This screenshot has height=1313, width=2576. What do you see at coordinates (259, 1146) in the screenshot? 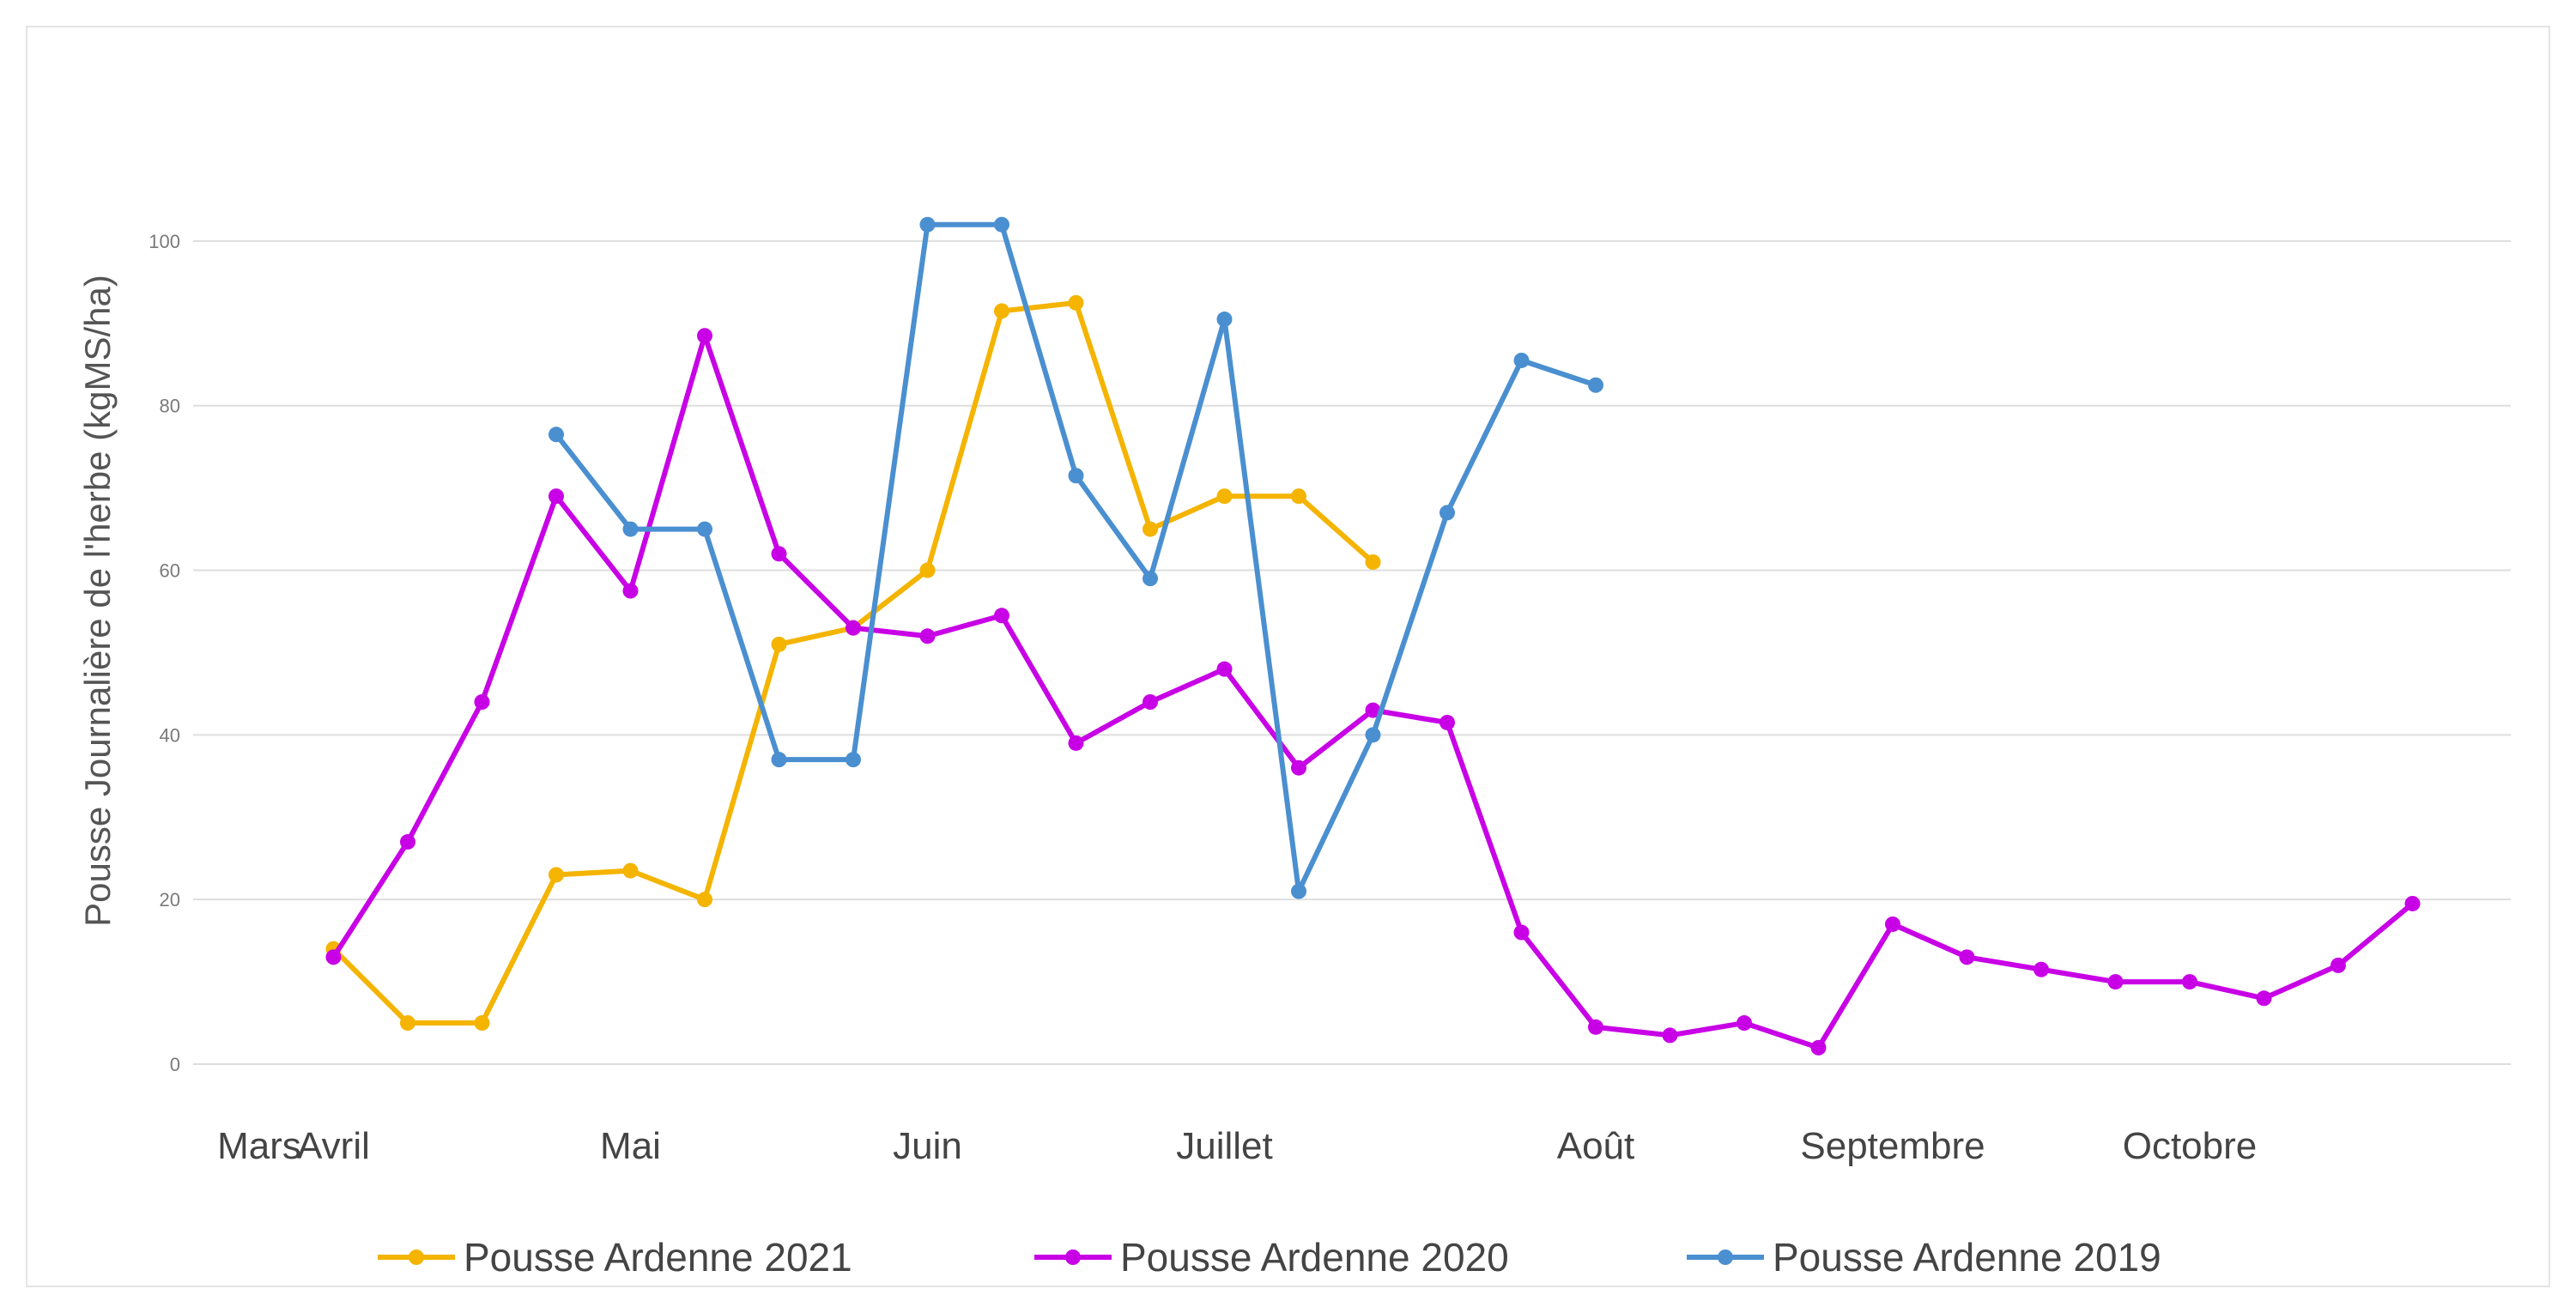
I see `x-tick-label: Mars` at bounding box center [259, 1146].